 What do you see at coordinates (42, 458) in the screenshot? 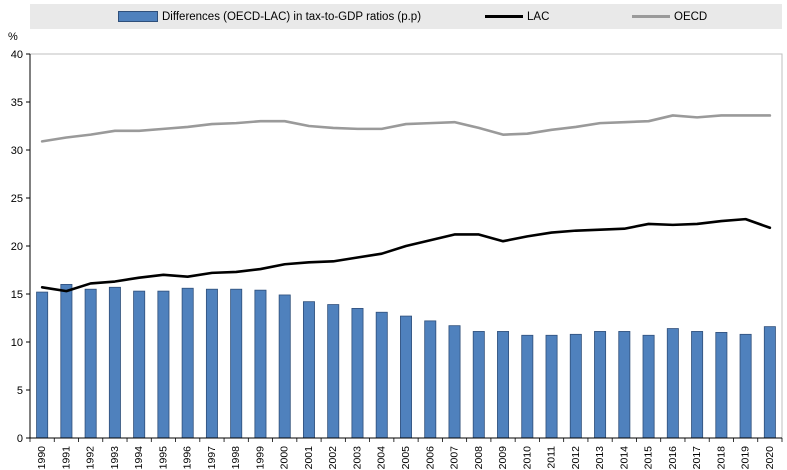
I see `x-tick-label-1990: 1990` at bounding box center [42, 458].